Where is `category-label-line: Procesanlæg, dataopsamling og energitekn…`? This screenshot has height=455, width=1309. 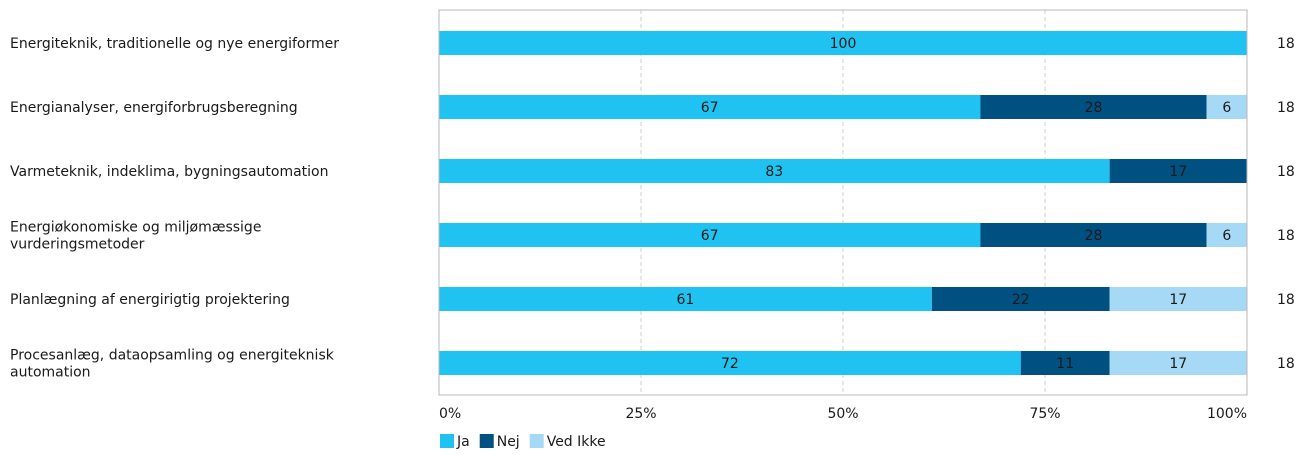 category-label-line: Procesanlæg, dataopsamling og energitekn… is located at coordinates (172, 356).